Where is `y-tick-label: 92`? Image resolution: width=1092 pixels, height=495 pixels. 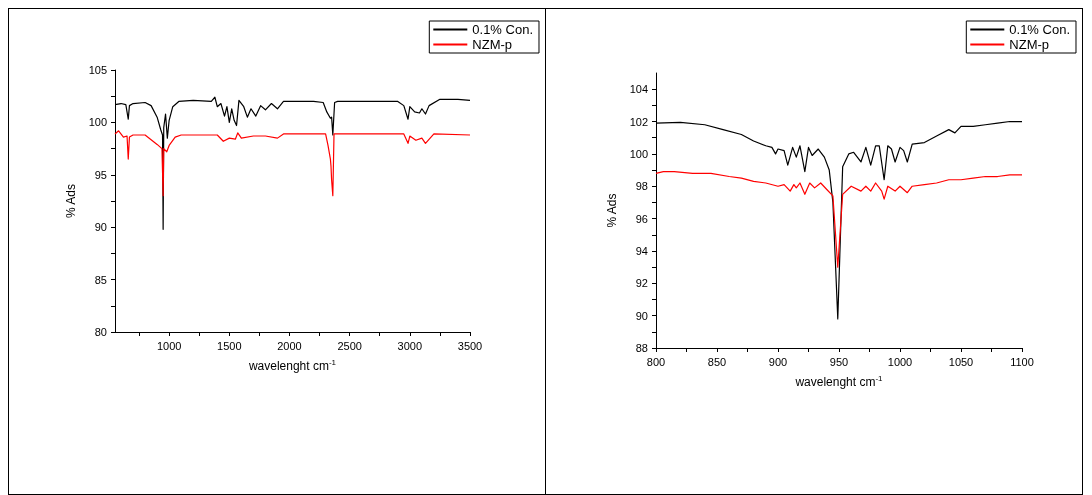
y-tick-label: 92 is located at coordinates (641, 283).